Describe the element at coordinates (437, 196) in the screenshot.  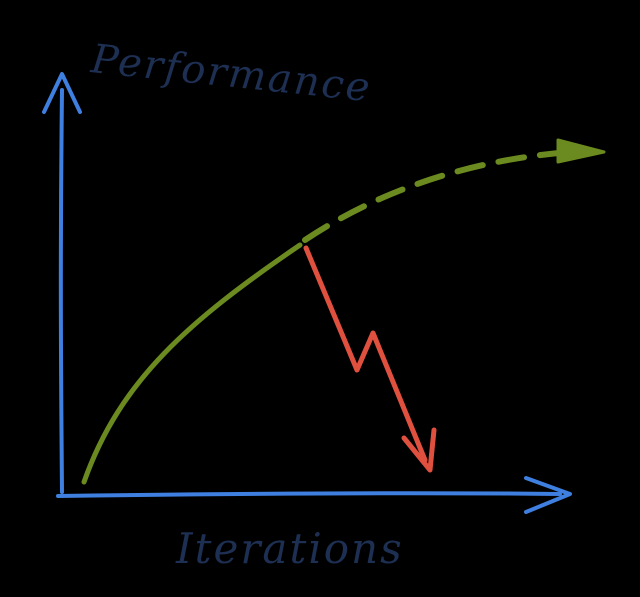
I see `projected-growth-curve` at that location.